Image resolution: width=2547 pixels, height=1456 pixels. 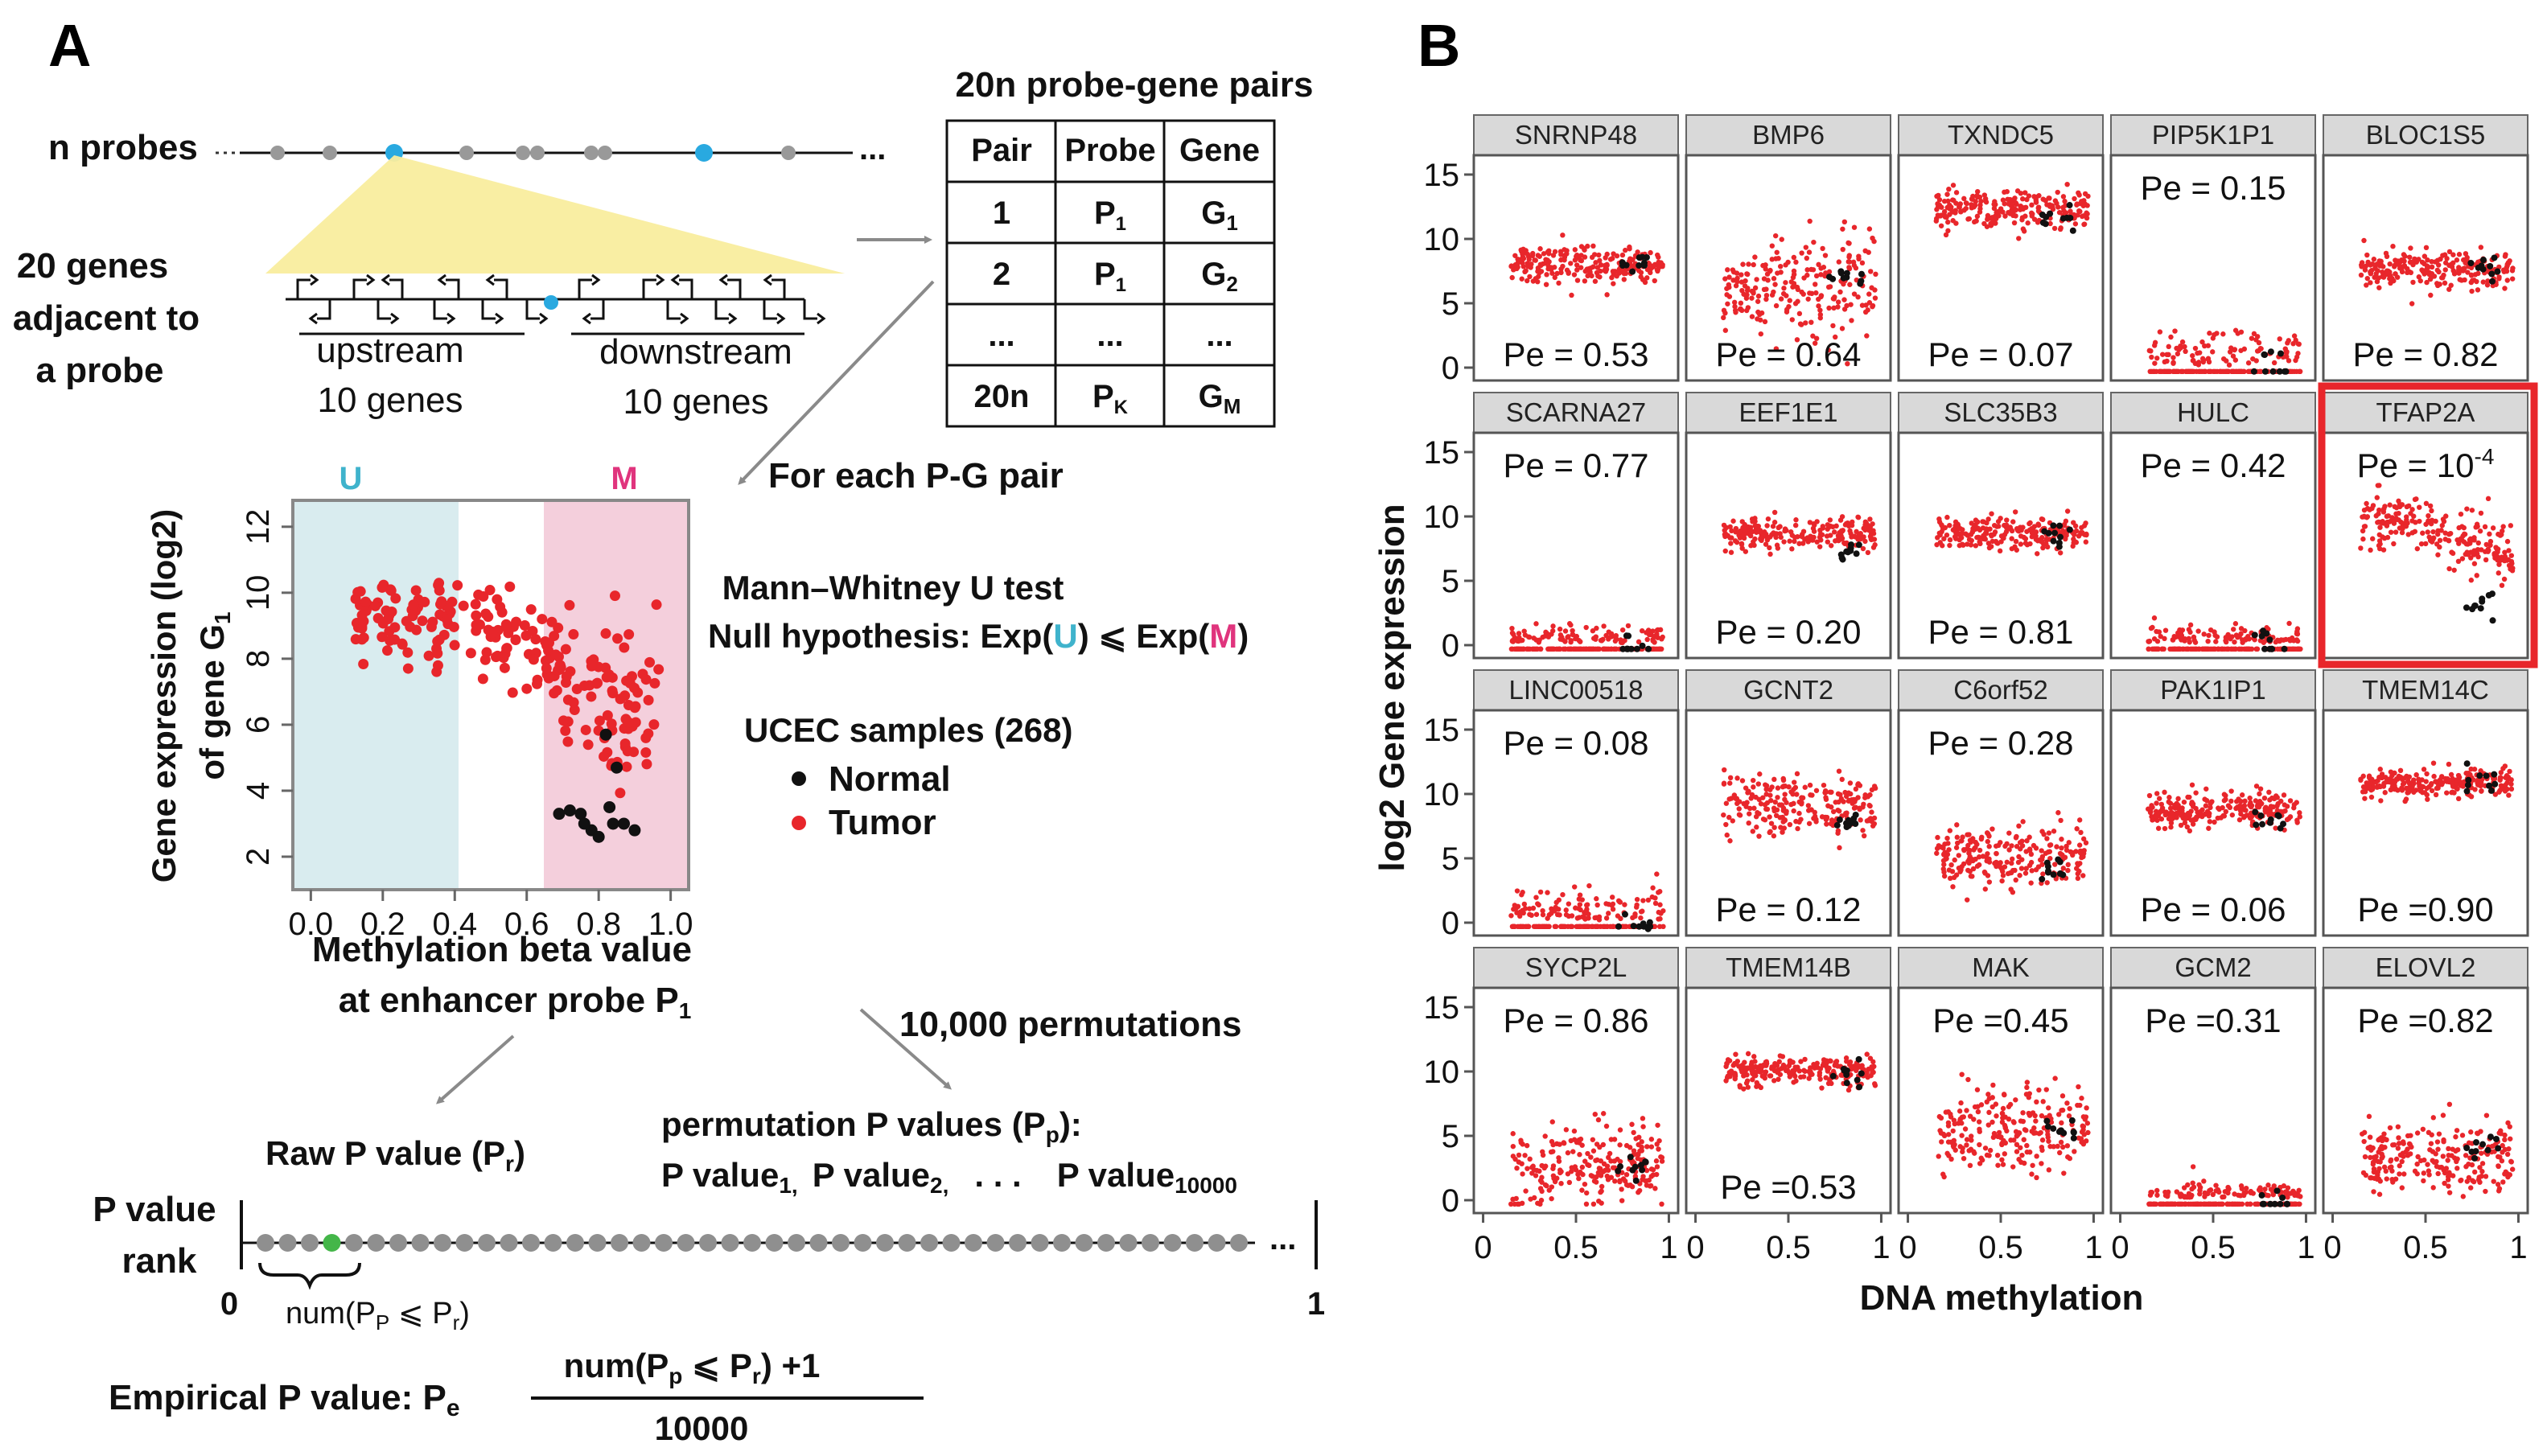 What do you see at coordinates (1206, 1185) in the screenshot?
I see `perm-item-3-sub: 10000` at bounding box center [1206, 1185].